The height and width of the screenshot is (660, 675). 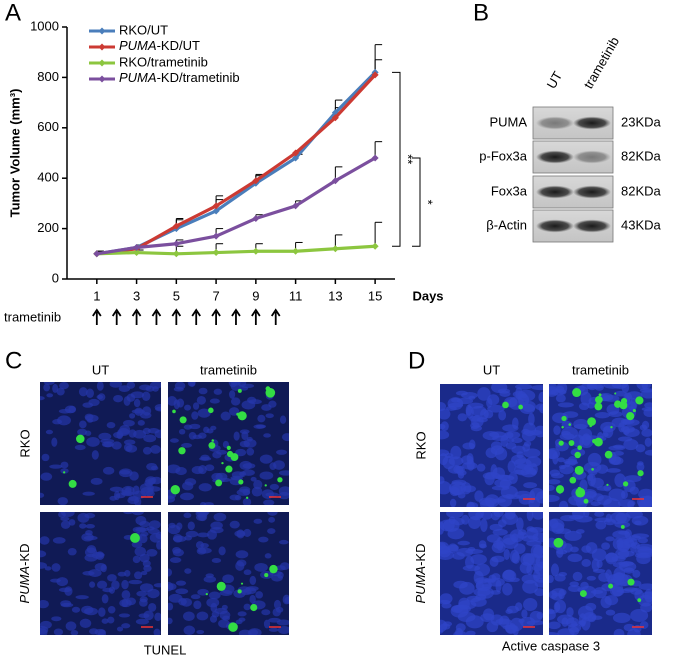 What do you see at coordinates (102, 63) in the screenshot?
I see `legend-marker` at bounding box center [102, 63].